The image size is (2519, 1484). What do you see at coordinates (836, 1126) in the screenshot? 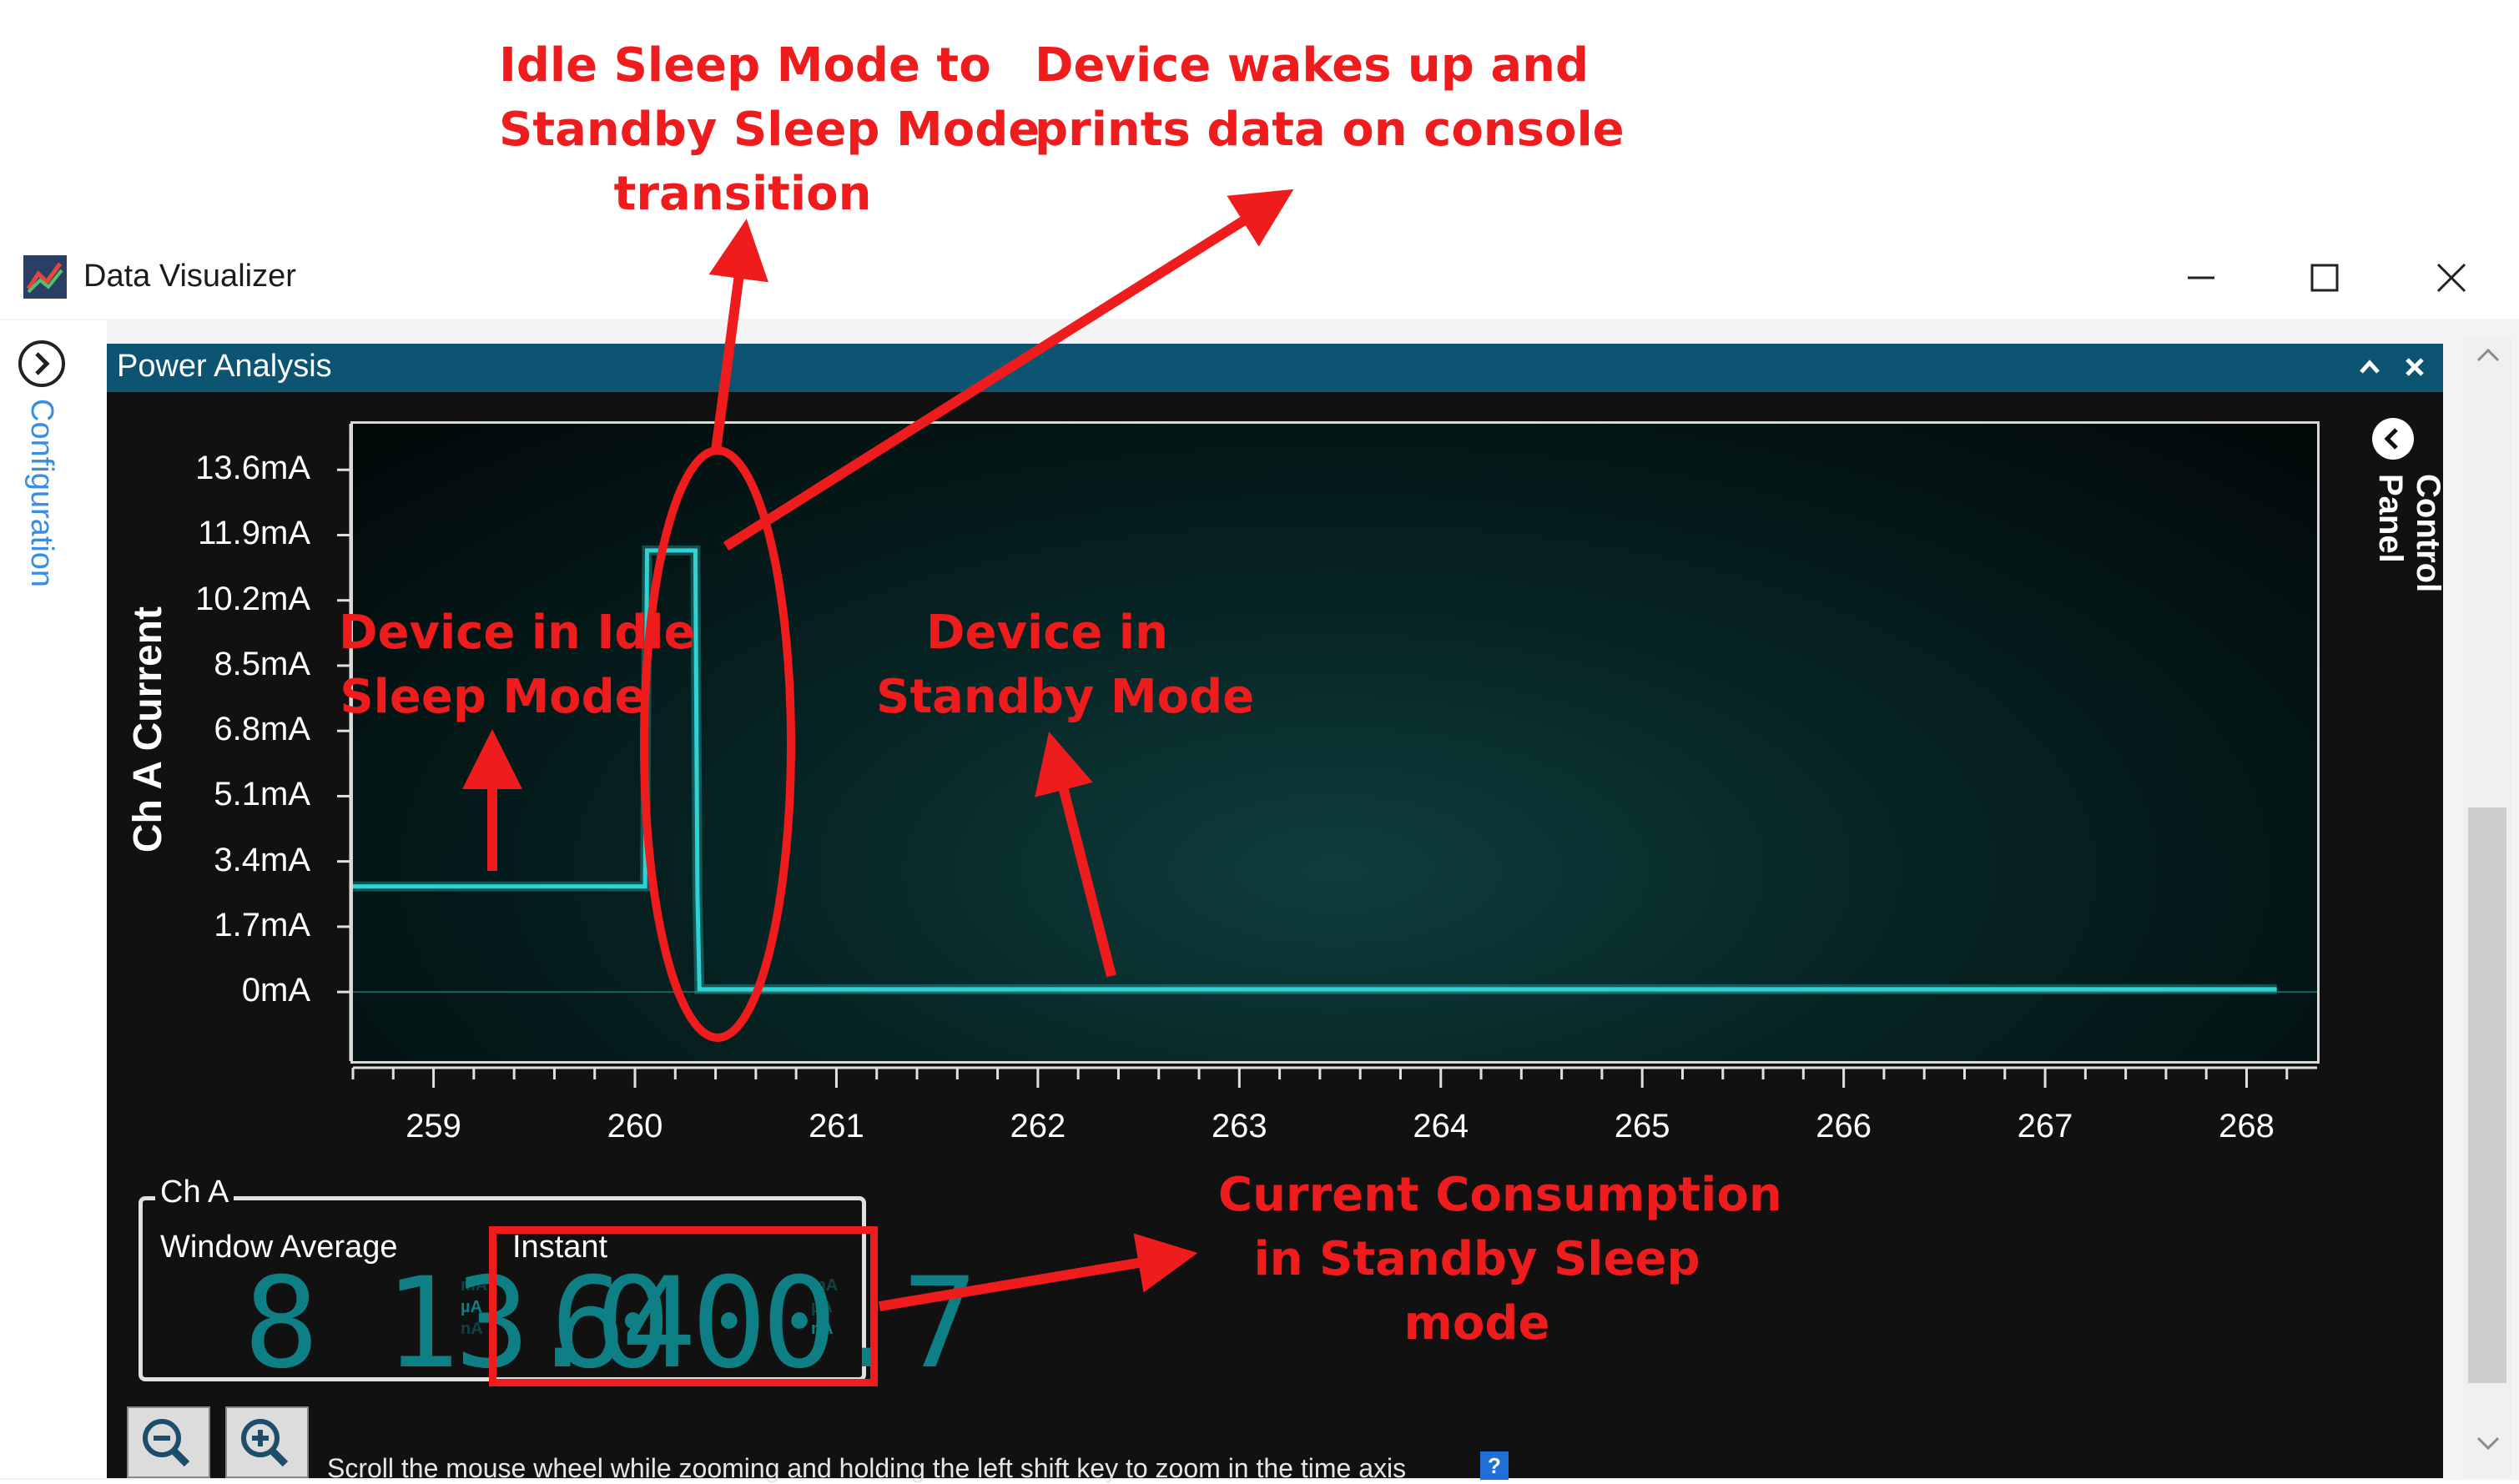
I see `x-tick-label: 261` at bounding box center [836, 1126].